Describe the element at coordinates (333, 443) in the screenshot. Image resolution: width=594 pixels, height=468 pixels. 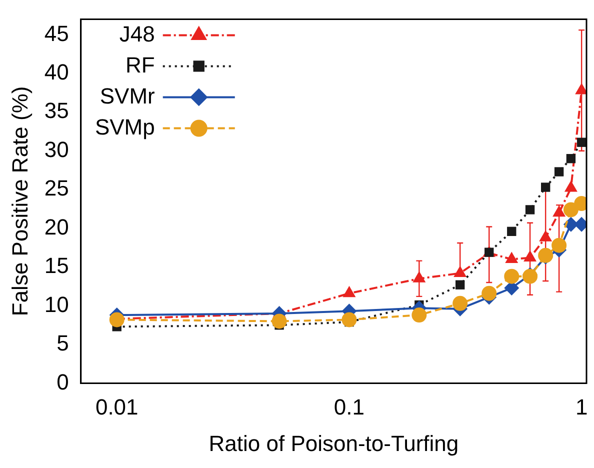
I see `x-axis-title: Ratio of Poison-to-Turfing` at that location.